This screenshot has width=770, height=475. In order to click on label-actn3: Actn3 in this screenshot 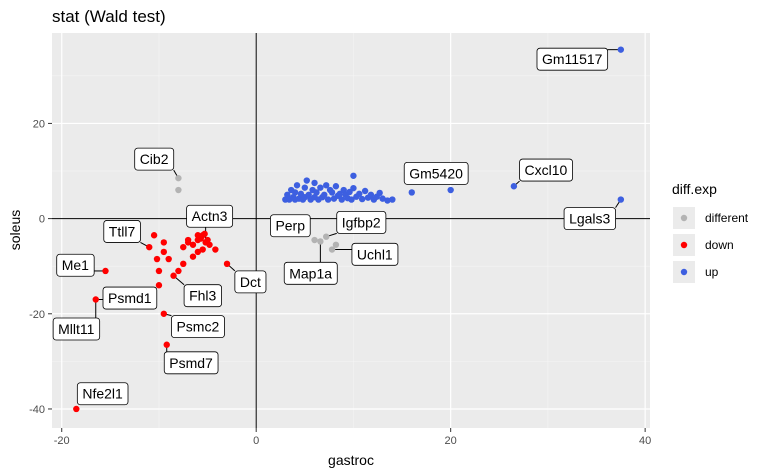, I will do `click(210, 216)`.